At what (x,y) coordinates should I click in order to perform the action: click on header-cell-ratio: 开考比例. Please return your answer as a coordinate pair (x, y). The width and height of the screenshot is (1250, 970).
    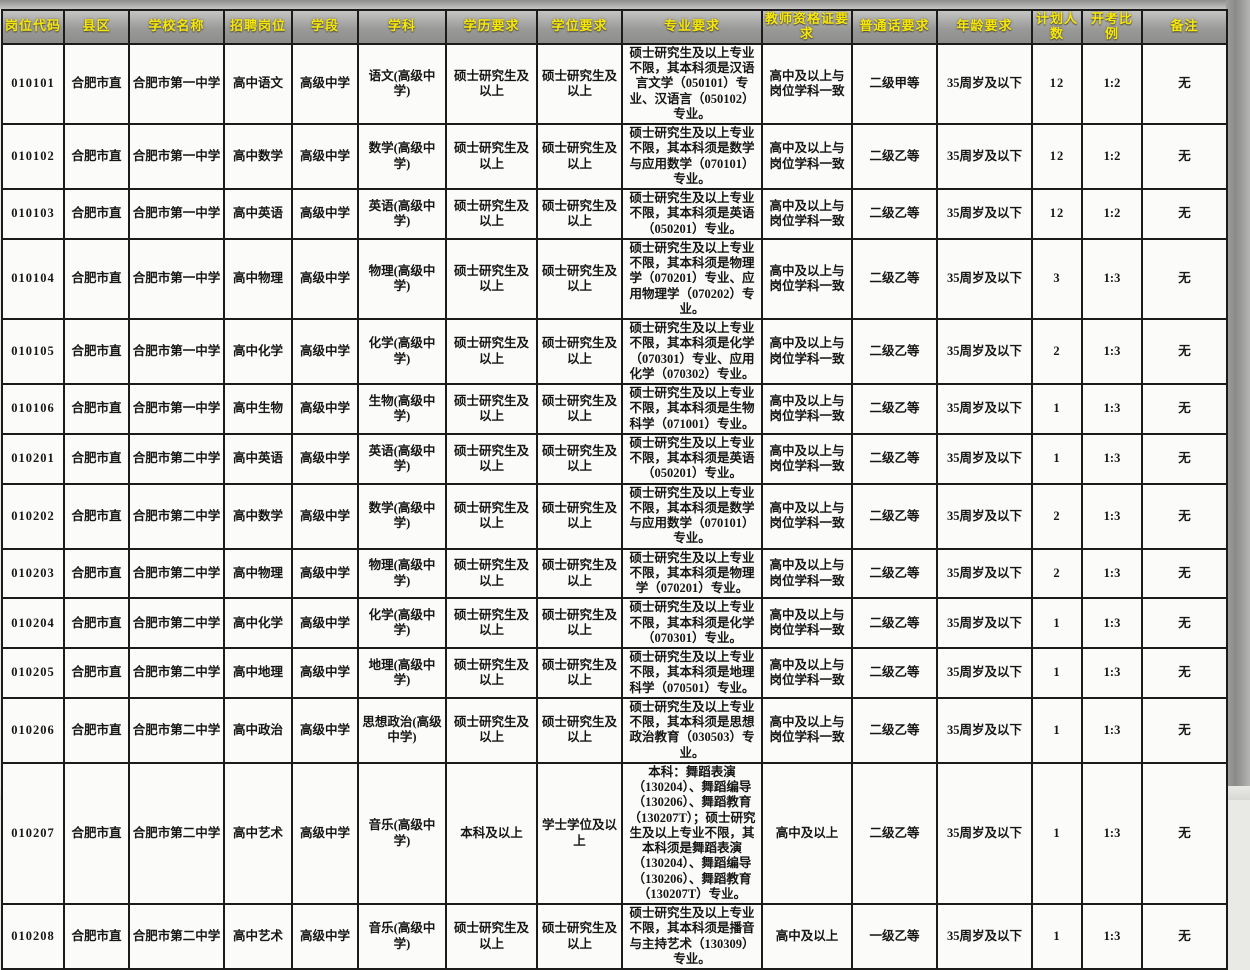
    Looking at the image, I should click on (1112, 27).